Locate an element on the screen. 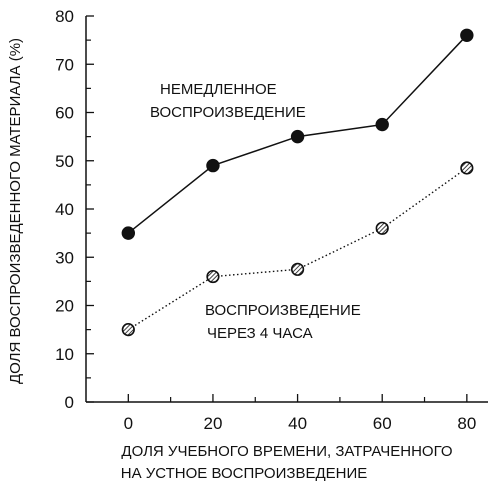 The image size is (493, 485). y-tick-label: 70 is located at coordinates (64, 64).